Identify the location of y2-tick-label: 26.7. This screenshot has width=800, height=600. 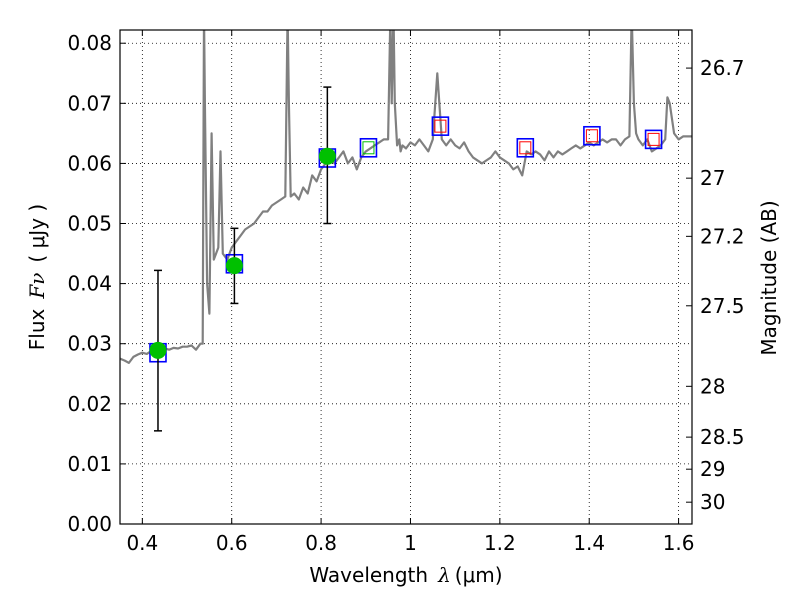
(722, 68).